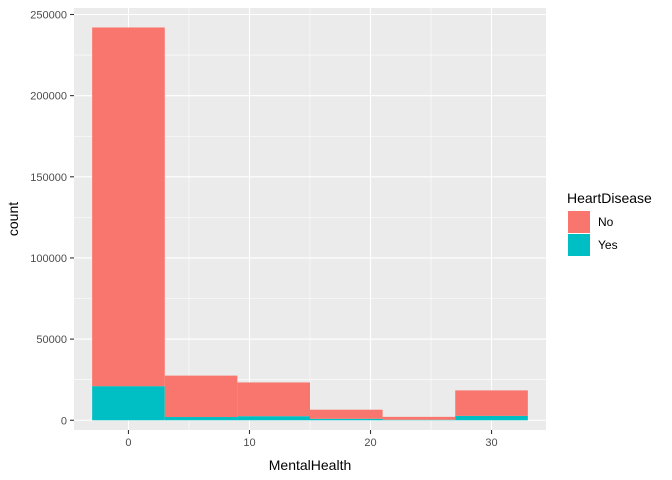  I want to click on y-tick-label: 250000, so click(48, 15).